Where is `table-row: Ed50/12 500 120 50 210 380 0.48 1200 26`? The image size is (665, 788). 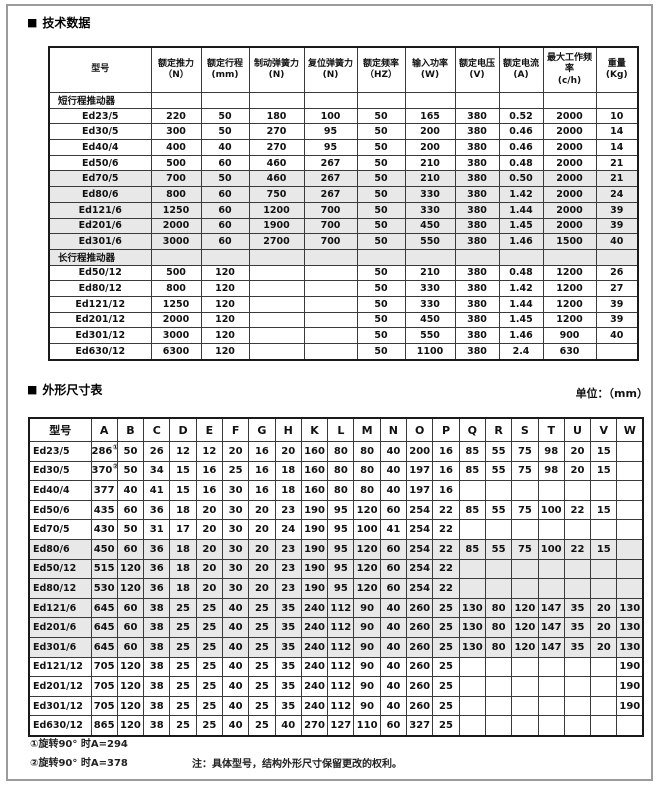 table-row: Ed50/12 500 120 50 210 380 0.48 1200 26 is located at coordinates (343, 273).